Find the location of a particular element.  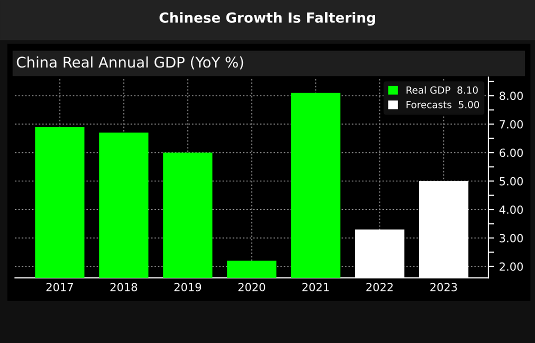

x-tick-label: 2020 is located at coordinates (252, 287).